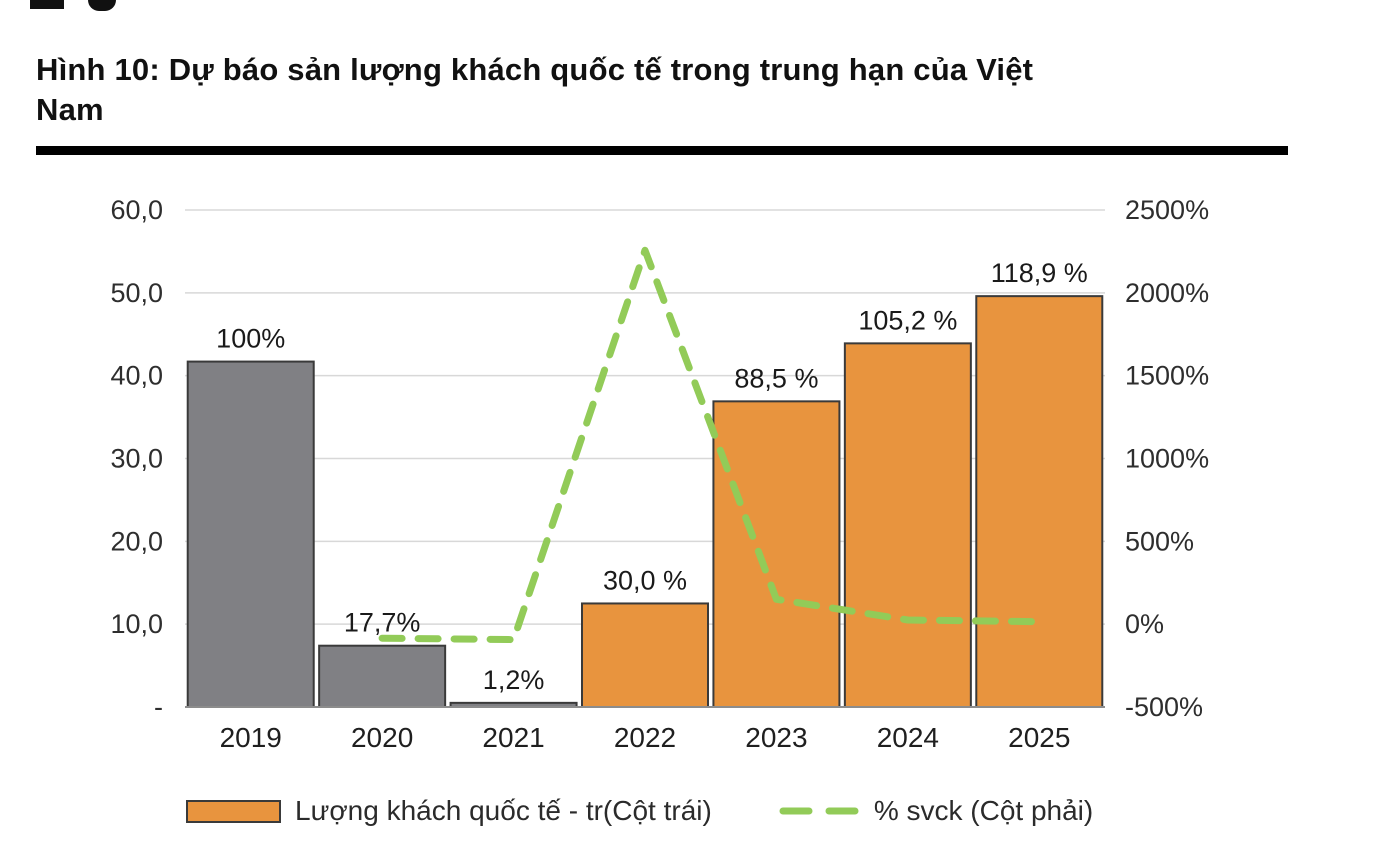  I want to click on right-axis-tick-label: 2500%, so click(1167, 210).